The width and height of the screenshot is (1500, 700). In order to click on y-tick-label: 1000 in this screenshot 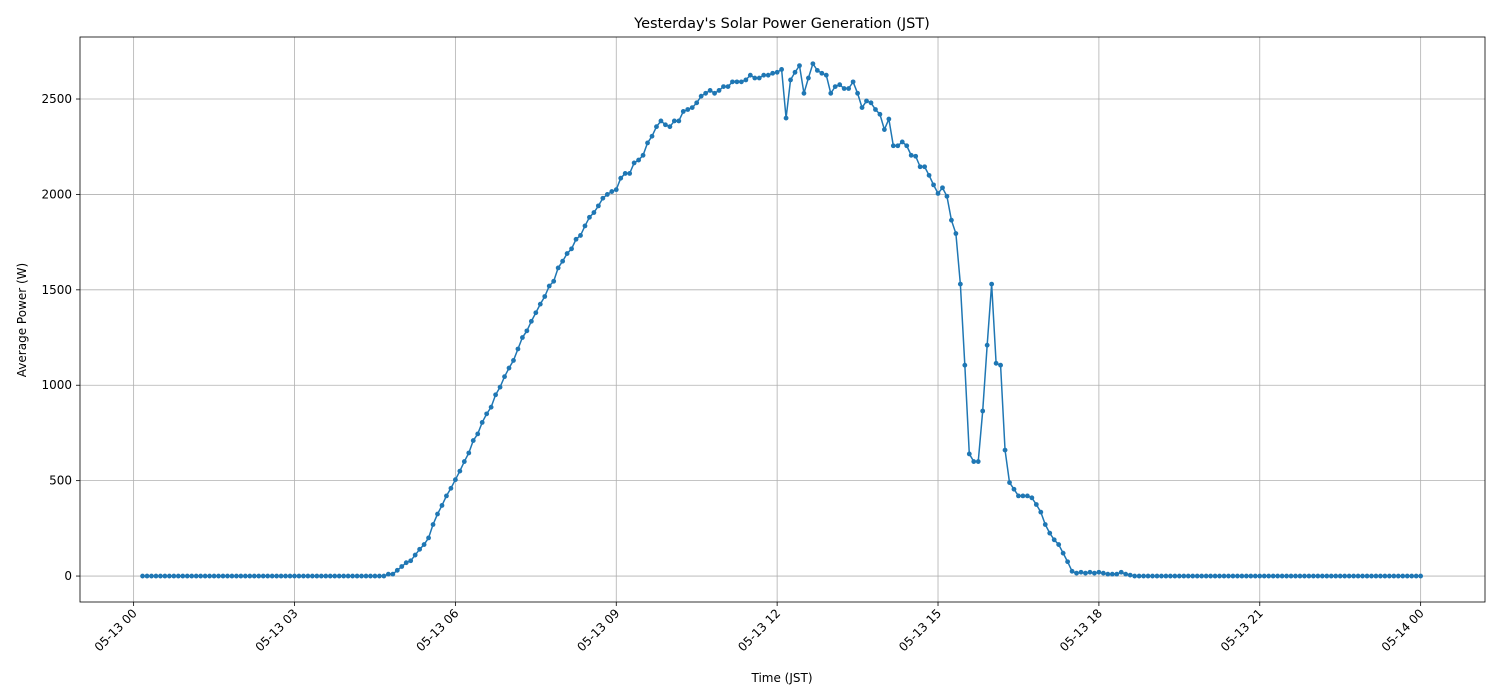, I will do `click(56, 385)`.